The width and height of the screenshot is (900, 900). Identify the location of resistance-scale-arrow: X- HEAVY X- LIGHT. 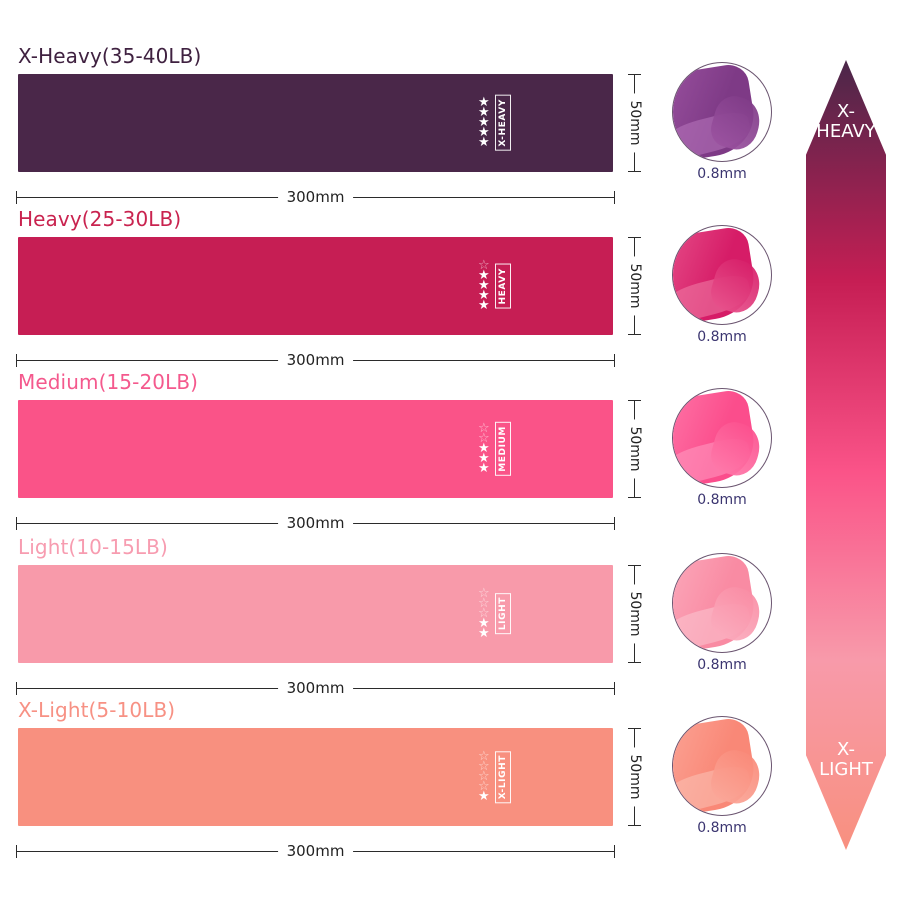
(846, 455).